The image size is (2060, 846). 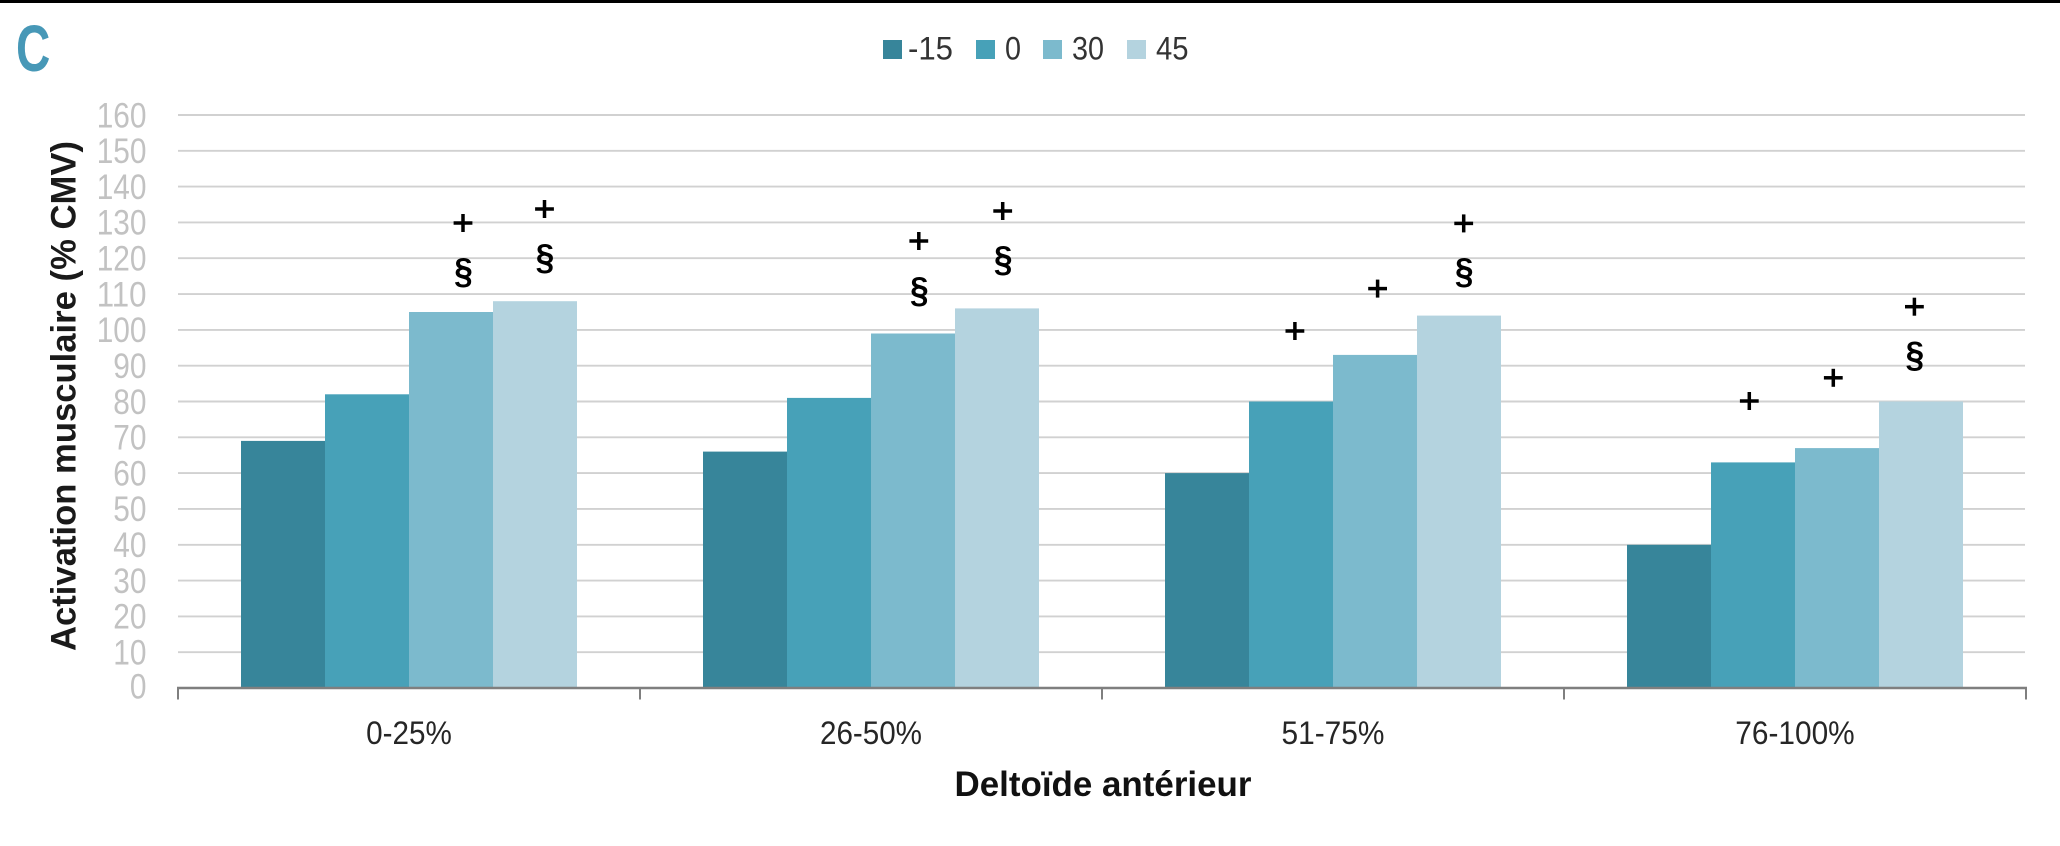 What do you see at coordinates (122, 330) in the screenshot?
I see `svg-text: 100` at bounding box center [122, 330].